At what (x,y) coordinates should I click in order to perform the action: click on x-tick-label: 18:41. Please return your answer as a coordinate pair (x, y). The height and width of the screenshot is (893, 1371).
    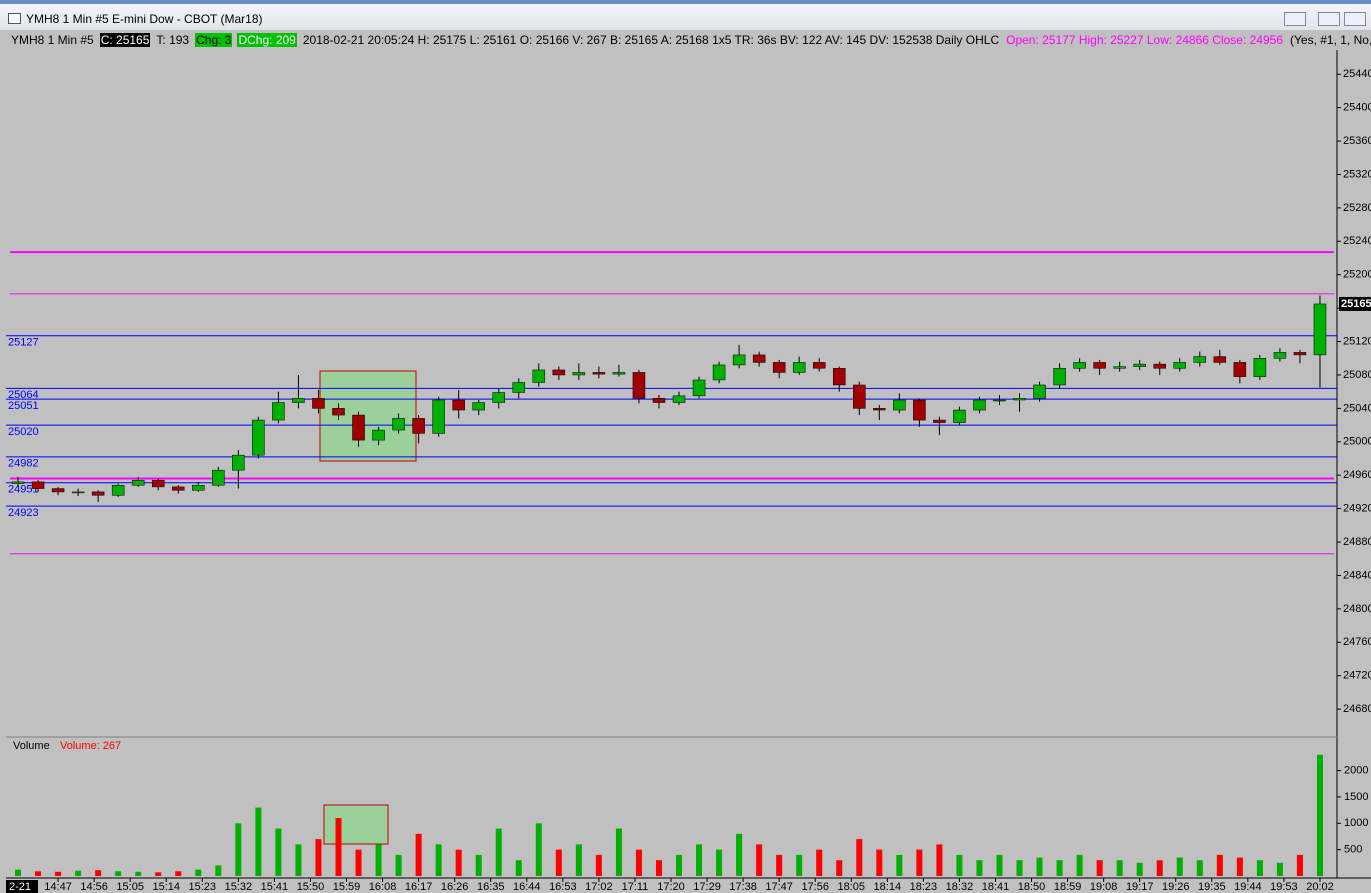
    Looking at the image, I should click on (996, 887).